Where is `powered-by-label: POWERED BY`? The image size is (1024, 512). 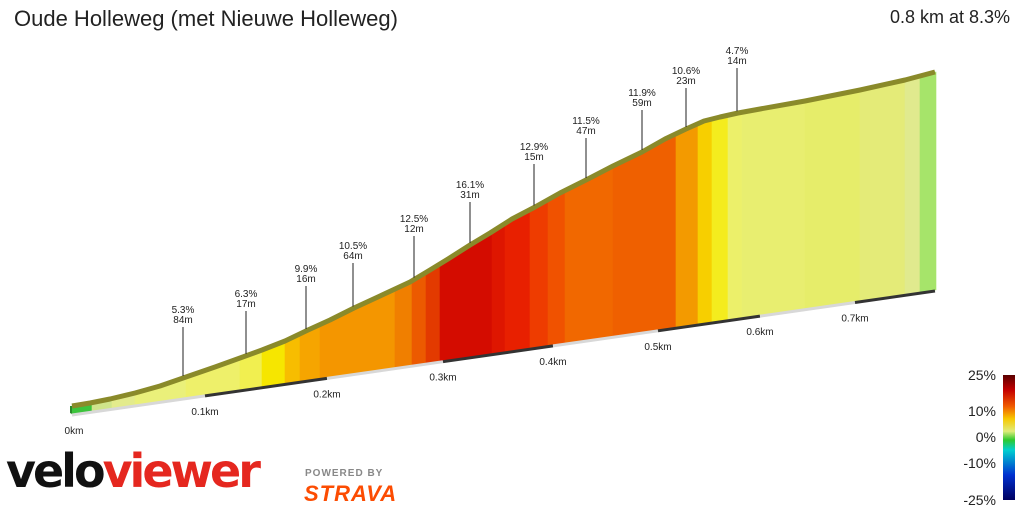
powered-by-label: POWERED BY is located at coordinates (344, 473).